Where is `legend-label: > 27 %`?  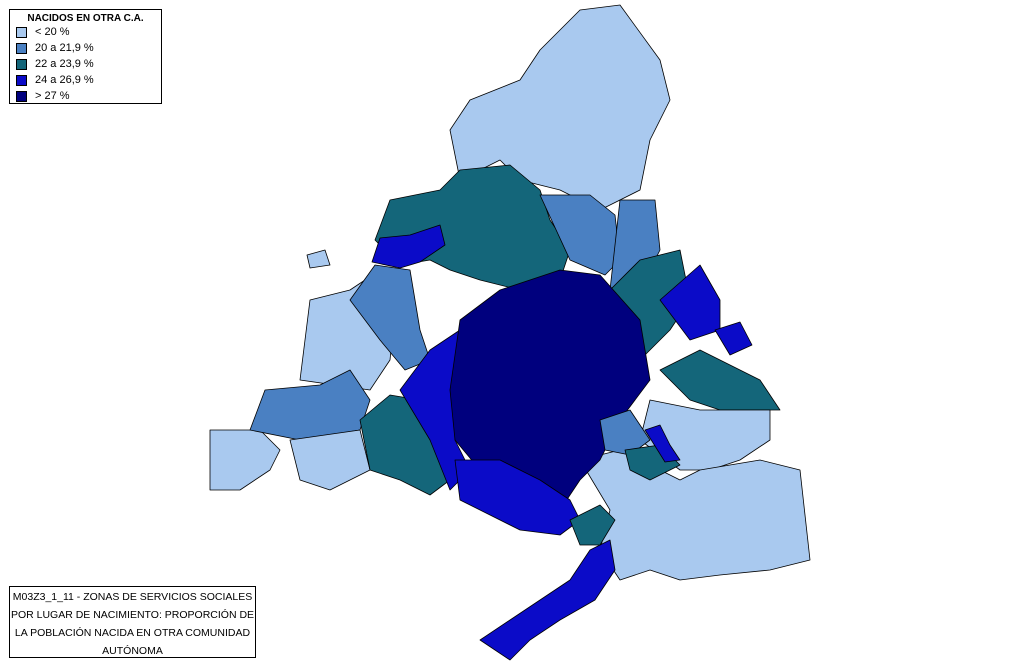
legend-label: > 27 % is located at coordinates (52, 96).